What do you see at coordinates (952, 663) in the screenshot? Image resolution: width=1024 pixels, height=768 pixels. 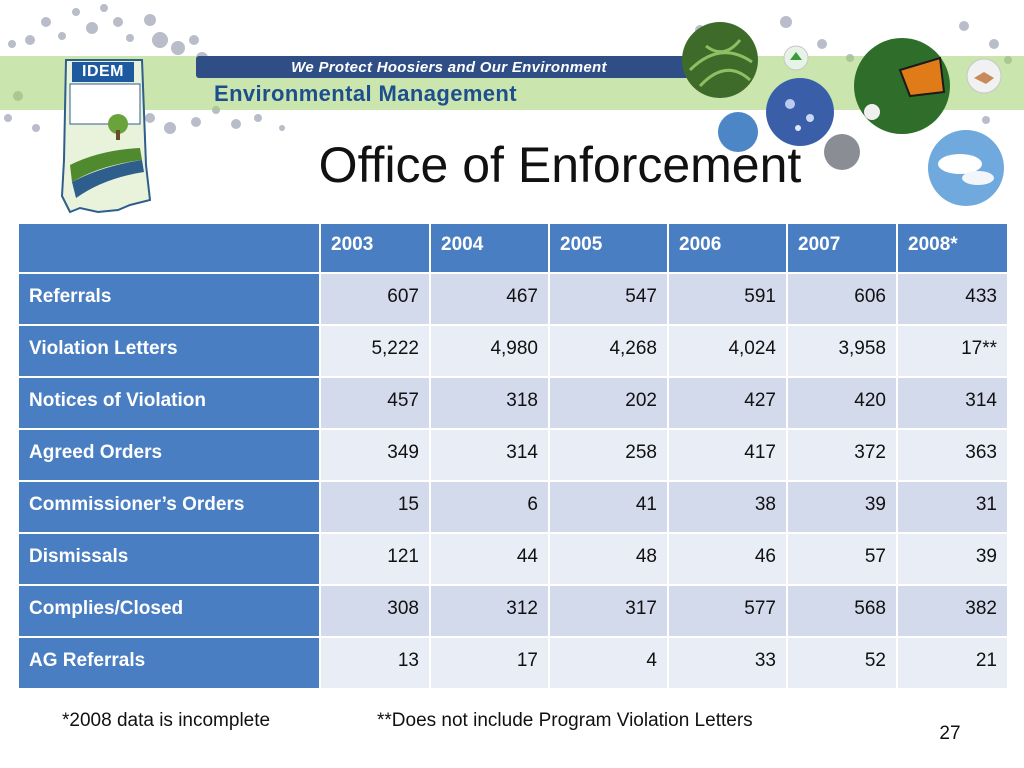 I see `table-cell: 21` at bounding box center [952, 663].